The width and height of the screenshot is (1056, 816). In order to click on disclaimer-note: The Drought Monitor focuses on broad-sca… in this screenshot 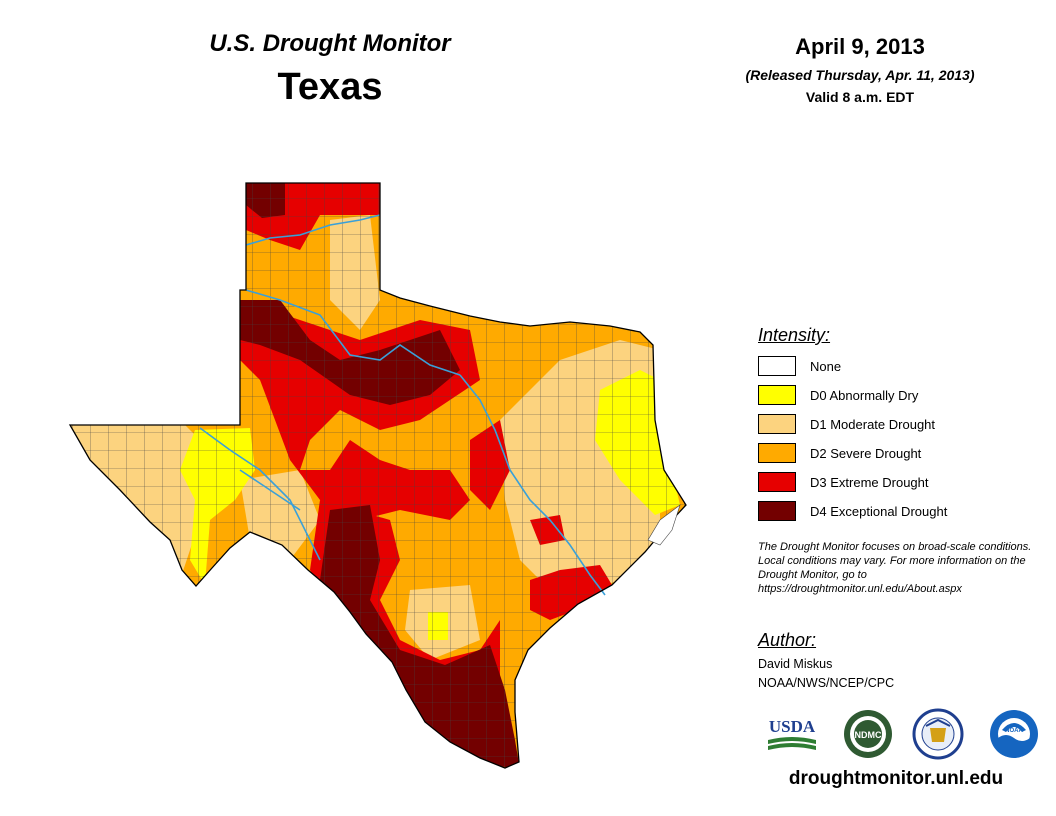, I will do `click(895, 568)`.